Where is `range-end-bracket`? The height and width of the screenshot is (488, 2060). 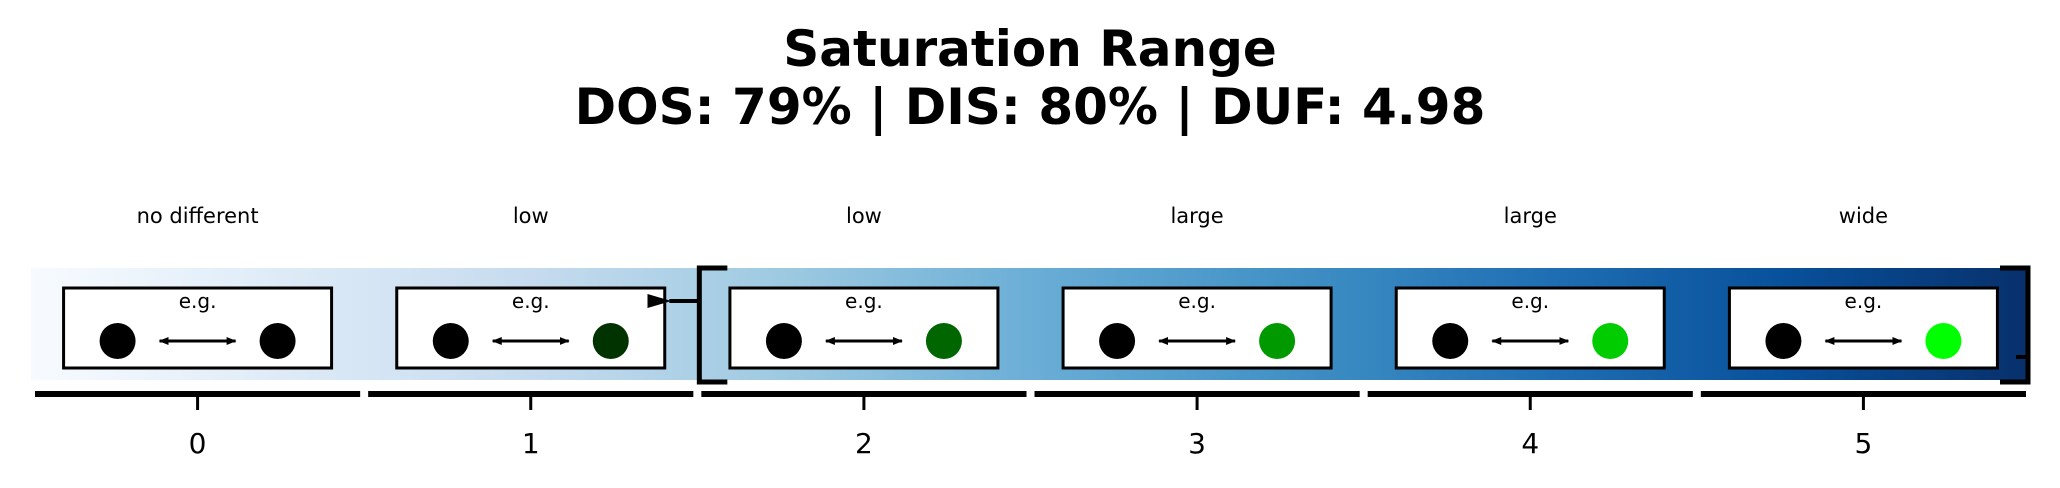
range-end-bracket is located at coordinates (2015, 325).